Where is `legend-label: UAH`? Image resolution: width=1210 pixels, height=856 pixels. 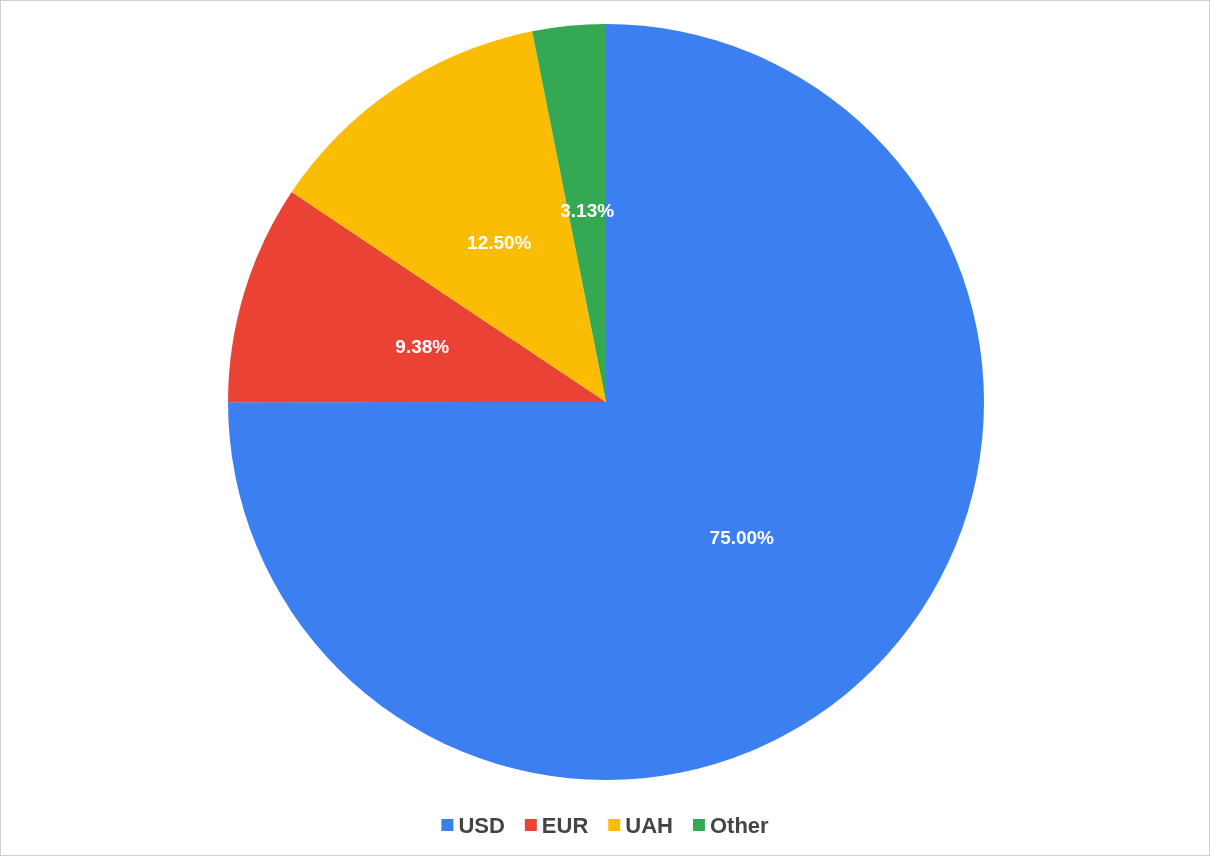 legend-label: UAH is located at coordinates (649, 825).